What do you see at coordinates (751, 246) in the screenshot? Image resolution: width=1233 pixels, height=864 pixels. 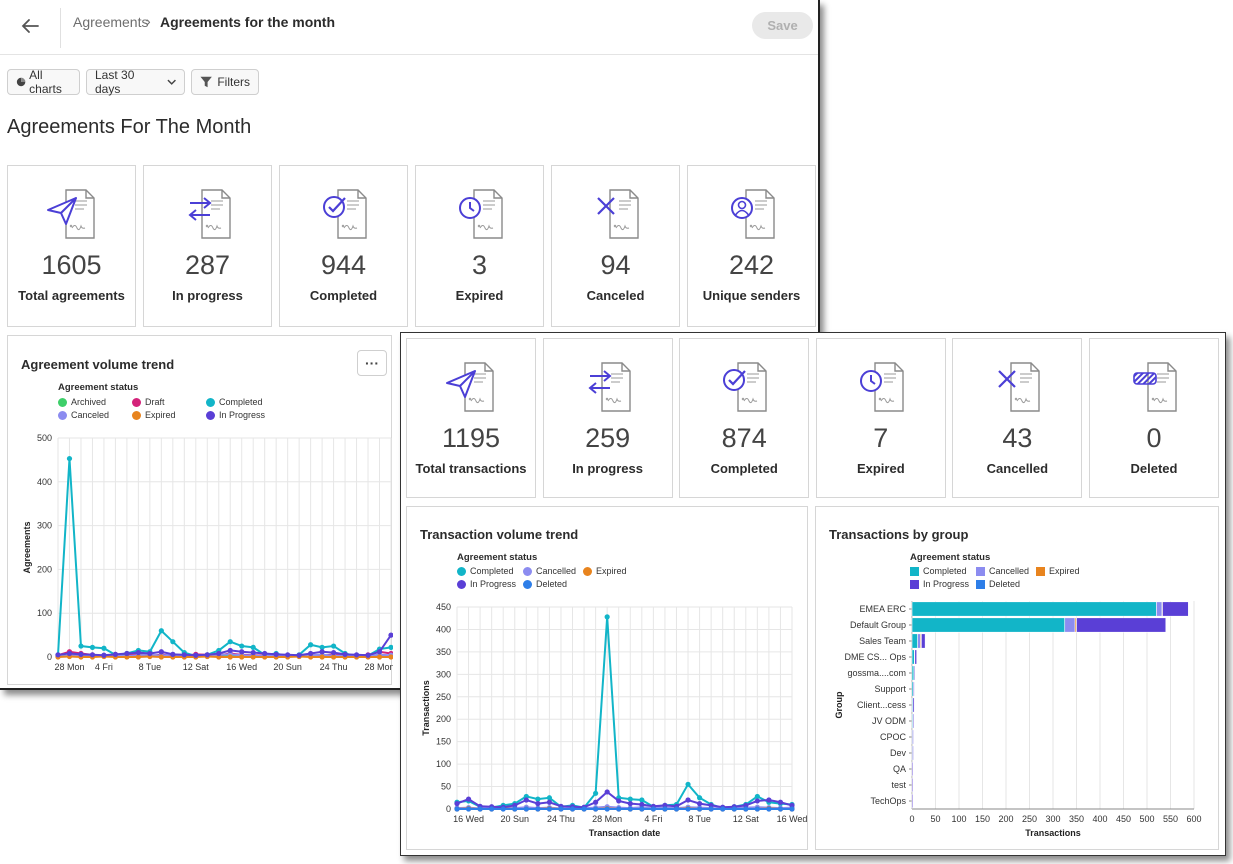 I see `stat-card-unique-senders: 242 Unique senders` at bounding box center [751, 246].